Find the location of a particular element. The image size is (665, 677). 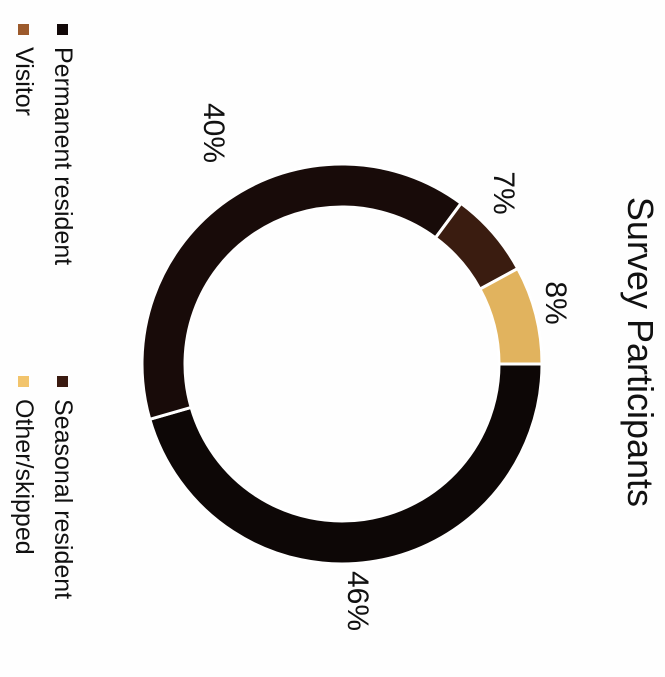

slice-label-visitor: 7% is located at coordinates (503, 193).